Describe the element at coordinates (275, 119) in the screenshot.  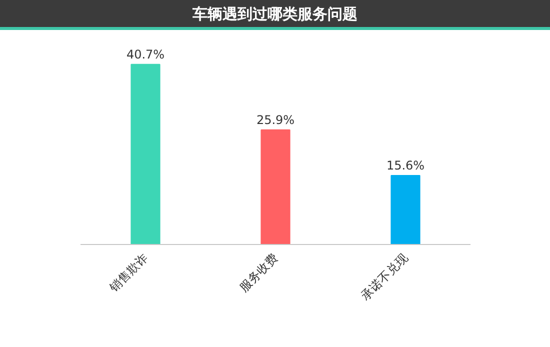
I see `data-label: 25.9%` at that location.